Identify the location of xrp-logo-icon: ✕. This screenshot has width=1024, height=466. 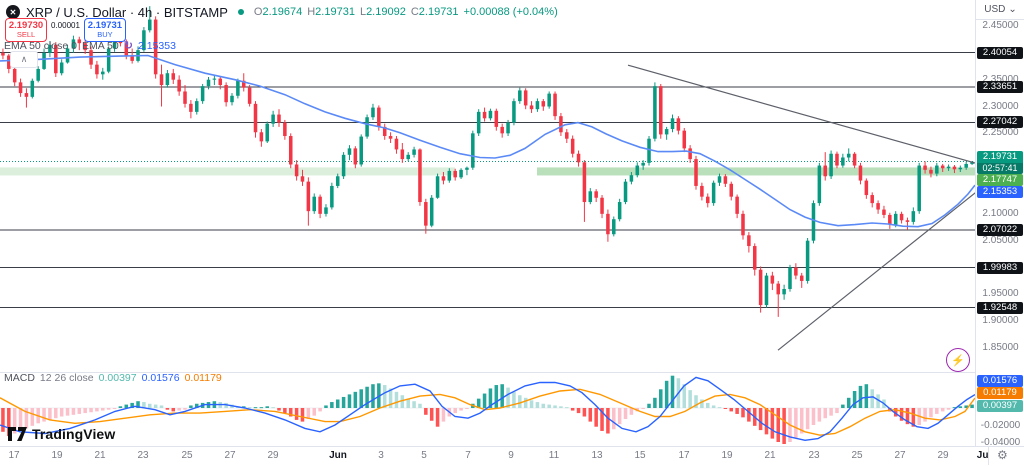
(13, 12).